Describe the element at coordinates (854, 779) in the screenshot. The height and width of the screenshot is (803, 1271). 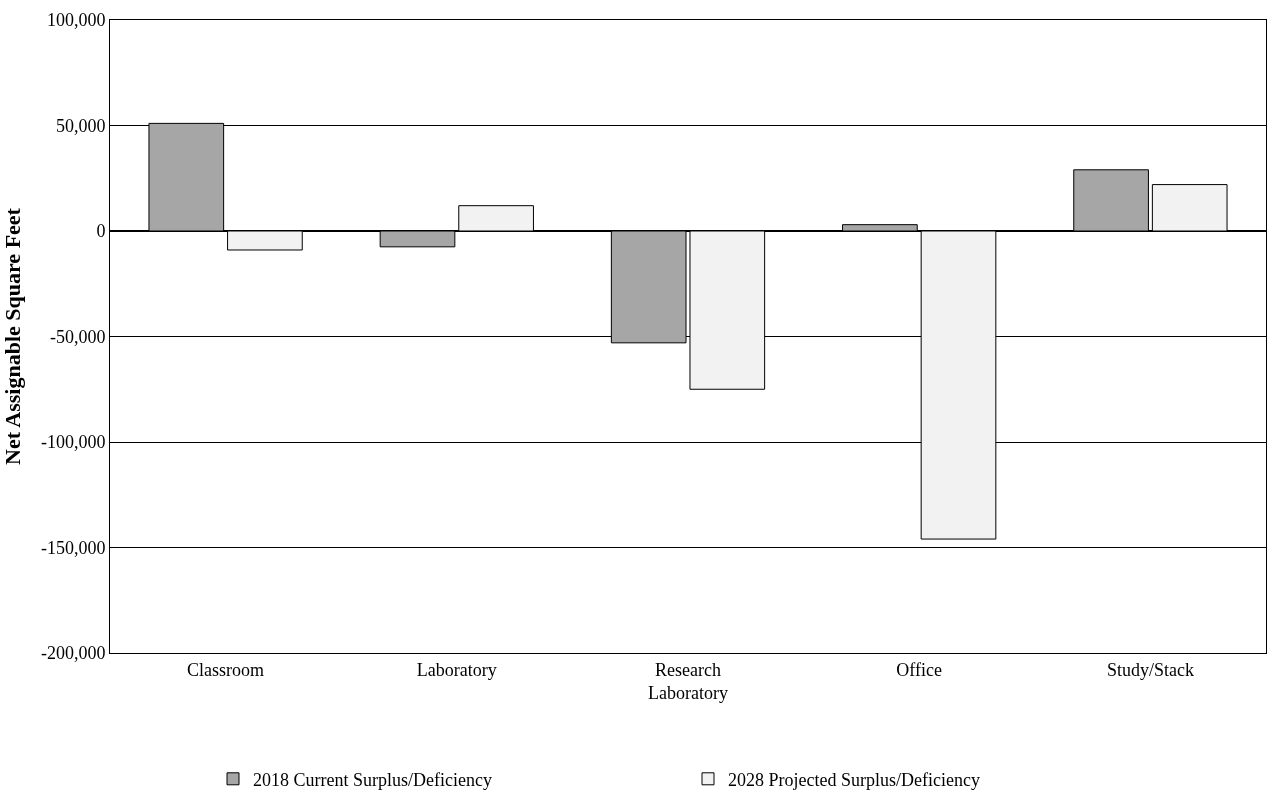
I see `legend-label: 2028 Projected Surplus/Deficiency` at that location.